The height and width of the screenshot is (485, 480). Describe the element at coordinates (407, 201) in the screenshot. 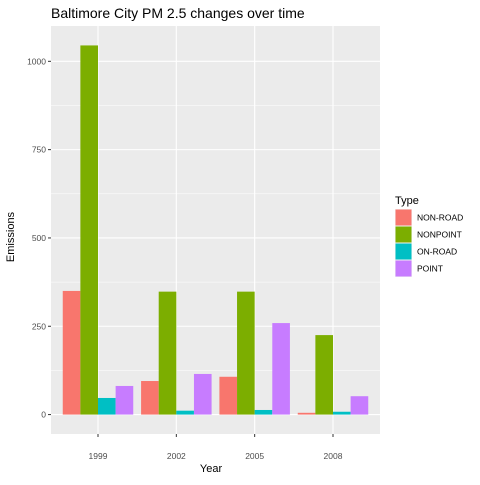

I see `legend-title: Type` at that location.